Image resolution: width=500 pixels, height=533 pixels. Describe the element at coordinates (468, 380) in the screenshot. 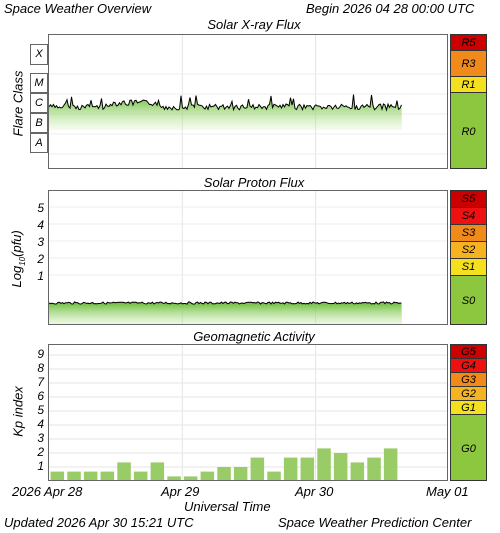

I see `scale-g3: G3` at that location.